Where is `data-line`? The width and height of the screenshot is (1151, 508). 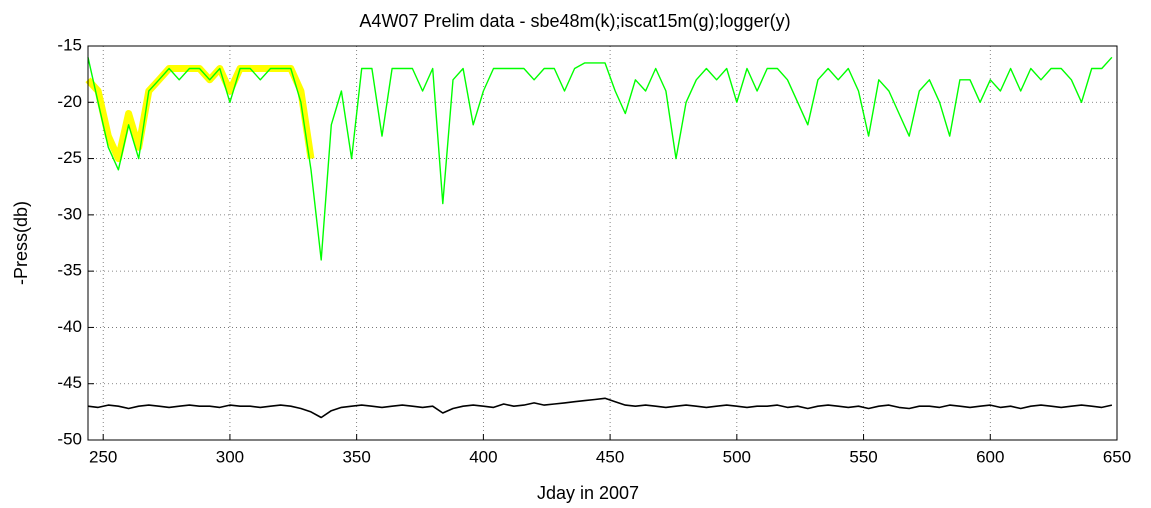
data-line is located at coordinates (600, 408).